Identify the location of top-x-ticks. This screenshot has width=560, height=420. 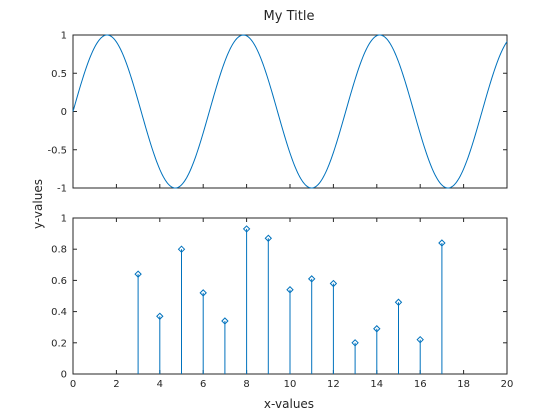
(290, 186).